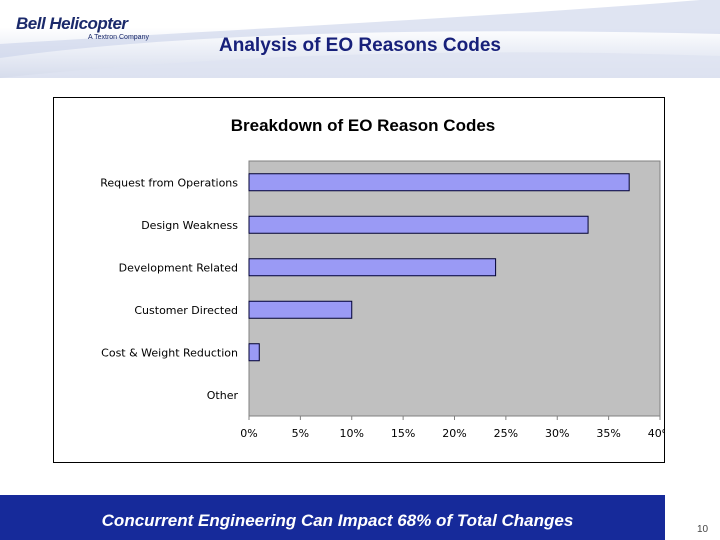  What do you see at coordinates (506, 433) in the screenshot?
I see `x-tick-label-5: 25%` at bounding box center [506, 433].